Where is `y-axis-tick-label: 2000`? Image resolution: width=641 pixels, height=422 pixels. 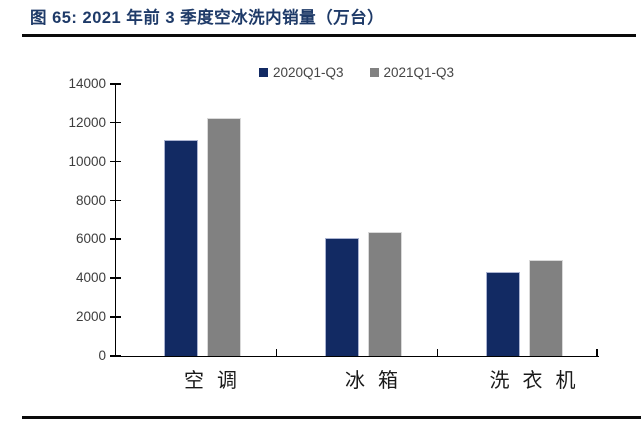
y-axis-tick-label: 2000 is located at coordinates (90, 317).